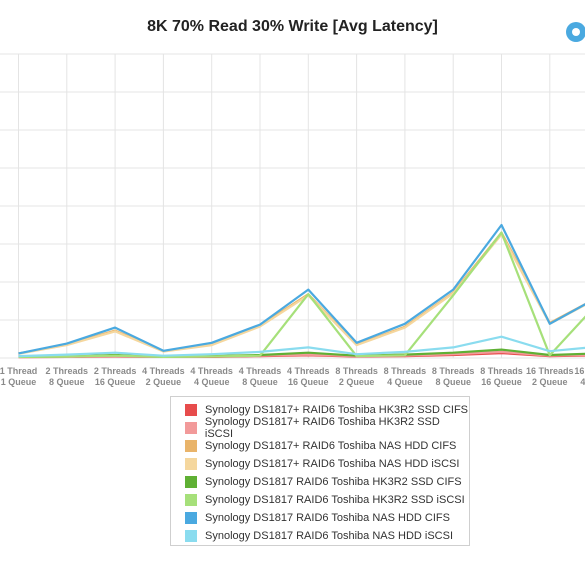  I want to click on x-tick-label: 8 Threads 8 Queue, so click(453, 376).